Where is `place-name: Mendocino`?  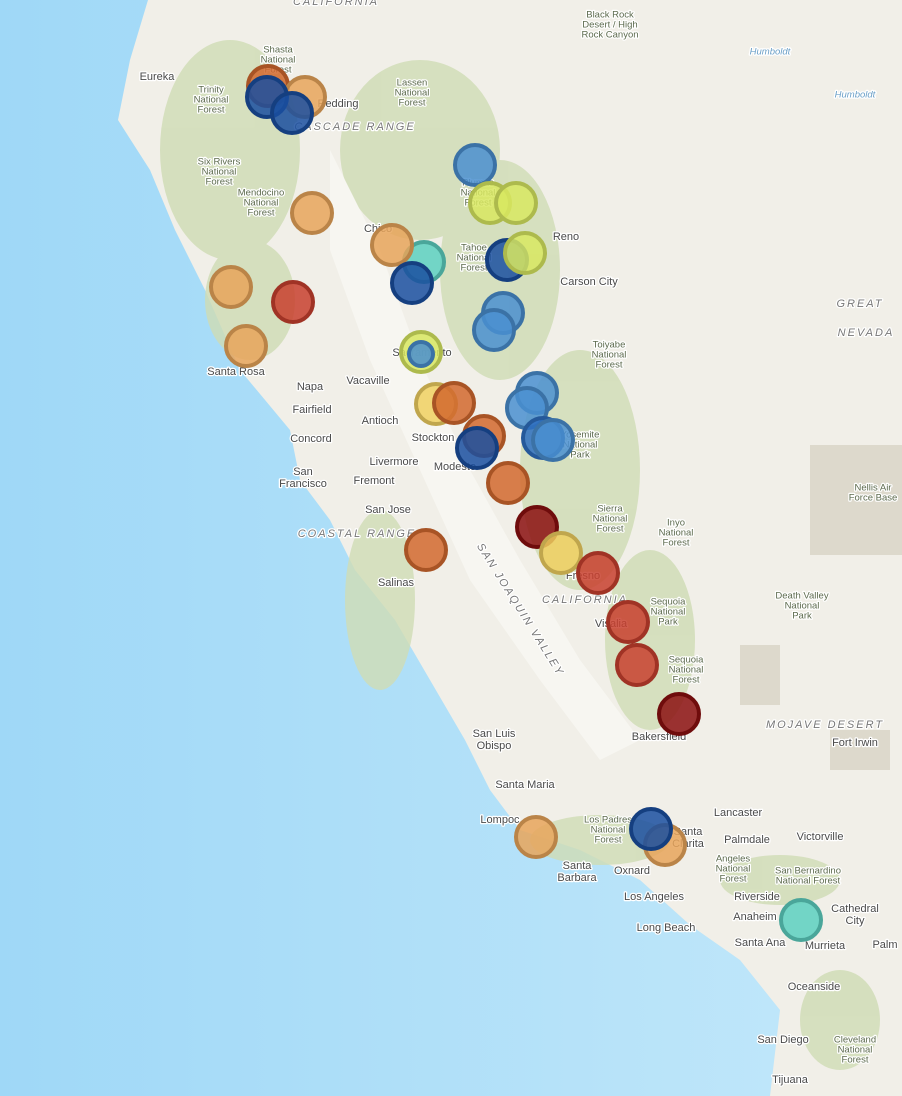
place-name: Mendocino is located at coordinates (261, 193).